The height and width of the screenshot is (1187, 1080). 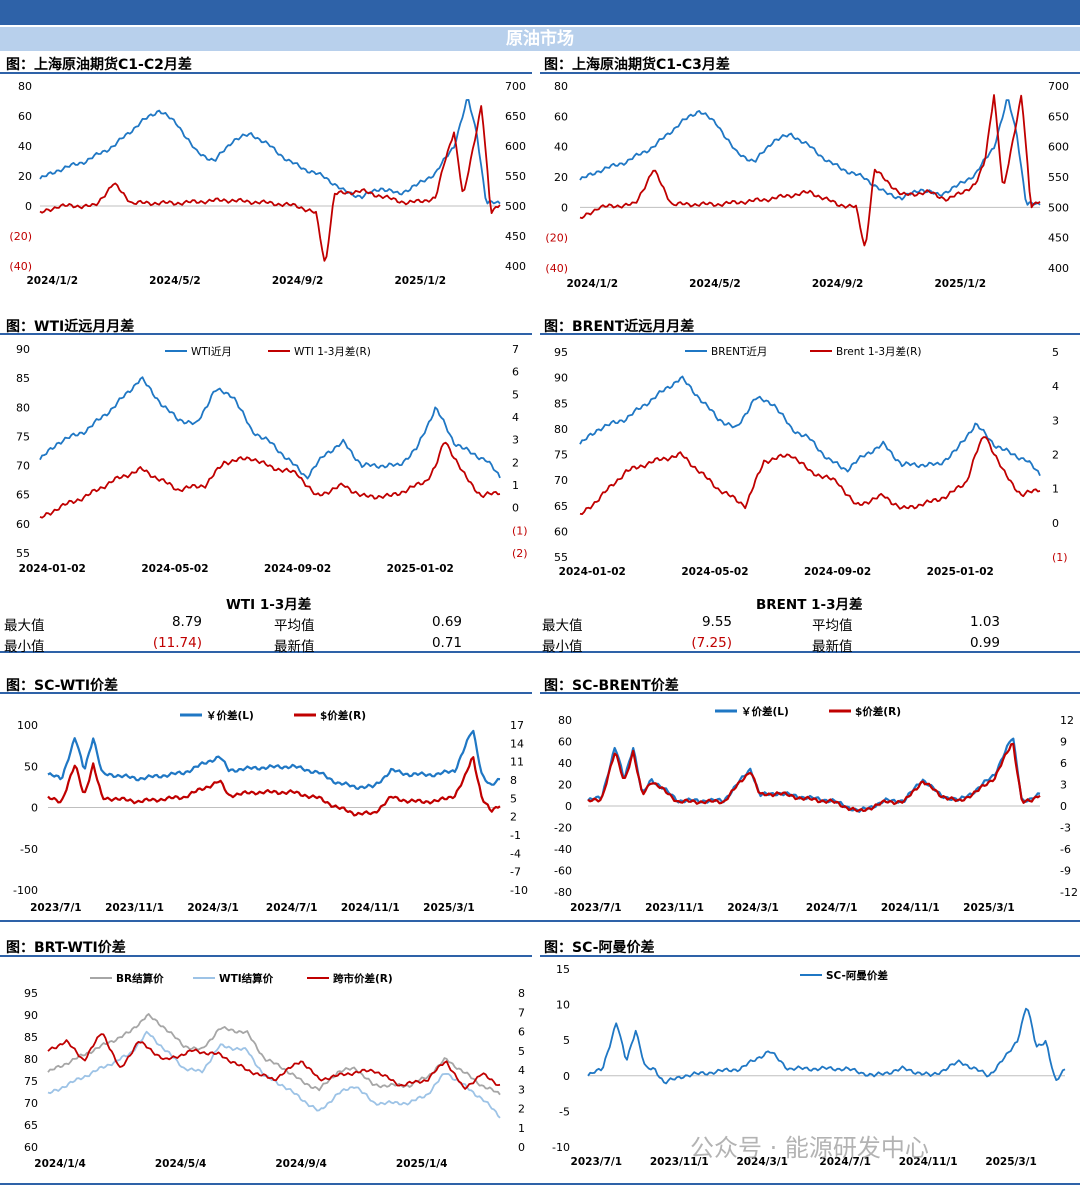 I want to click on x-tick-label: 2024/9/4, so click(x=301, y=1164).